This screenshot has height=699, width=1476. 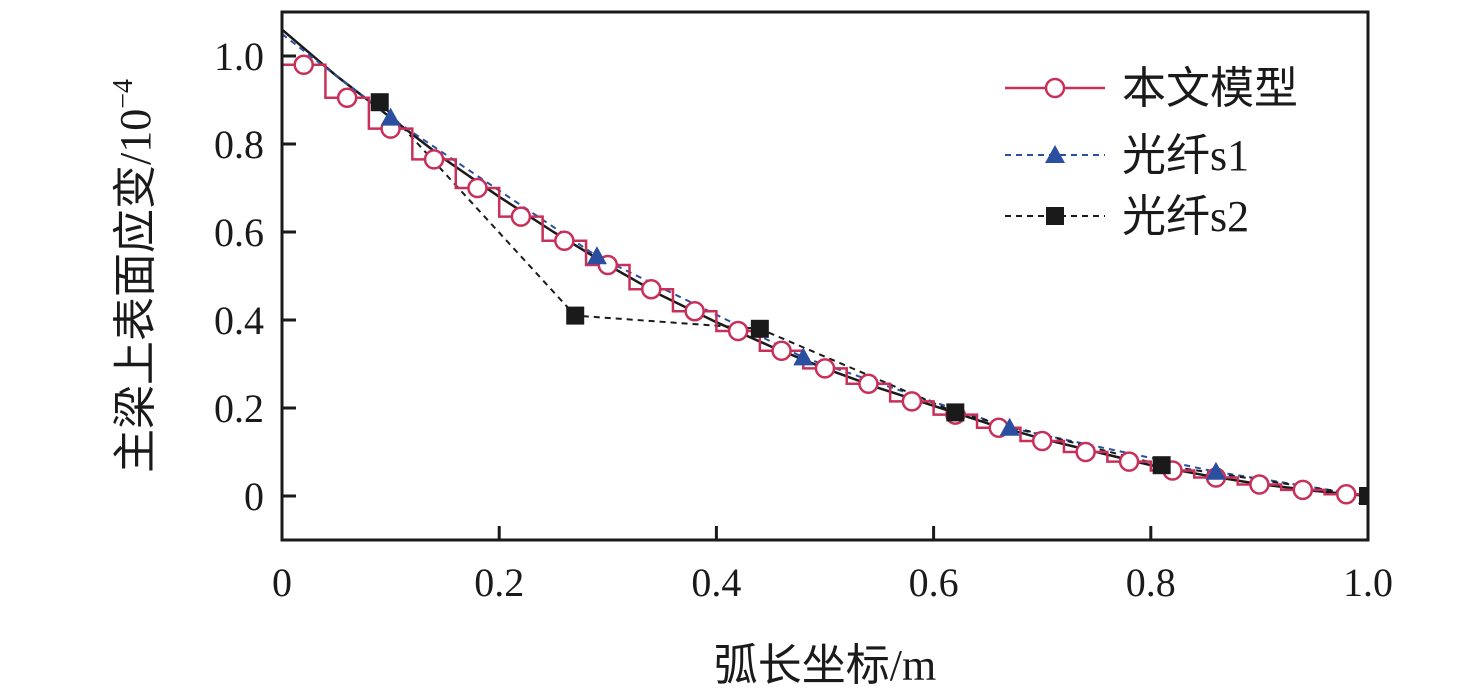 What do you see at coordinates (825, 665) in the screenshot?
I see `x-axis-label: 弧长坐标/m` at bounding box center [825, 665].